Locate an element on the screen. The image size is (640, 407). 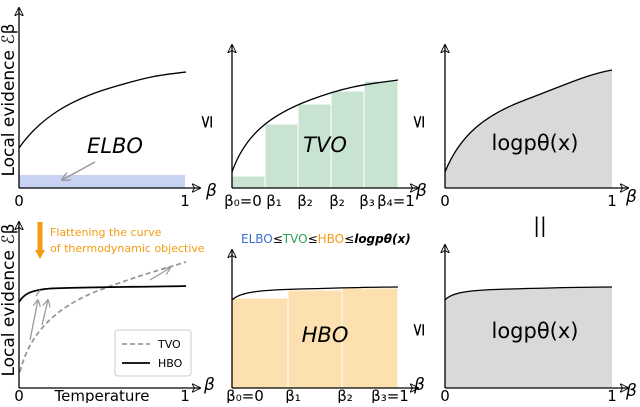
label: ELBO is located at coordinates (115, 146).